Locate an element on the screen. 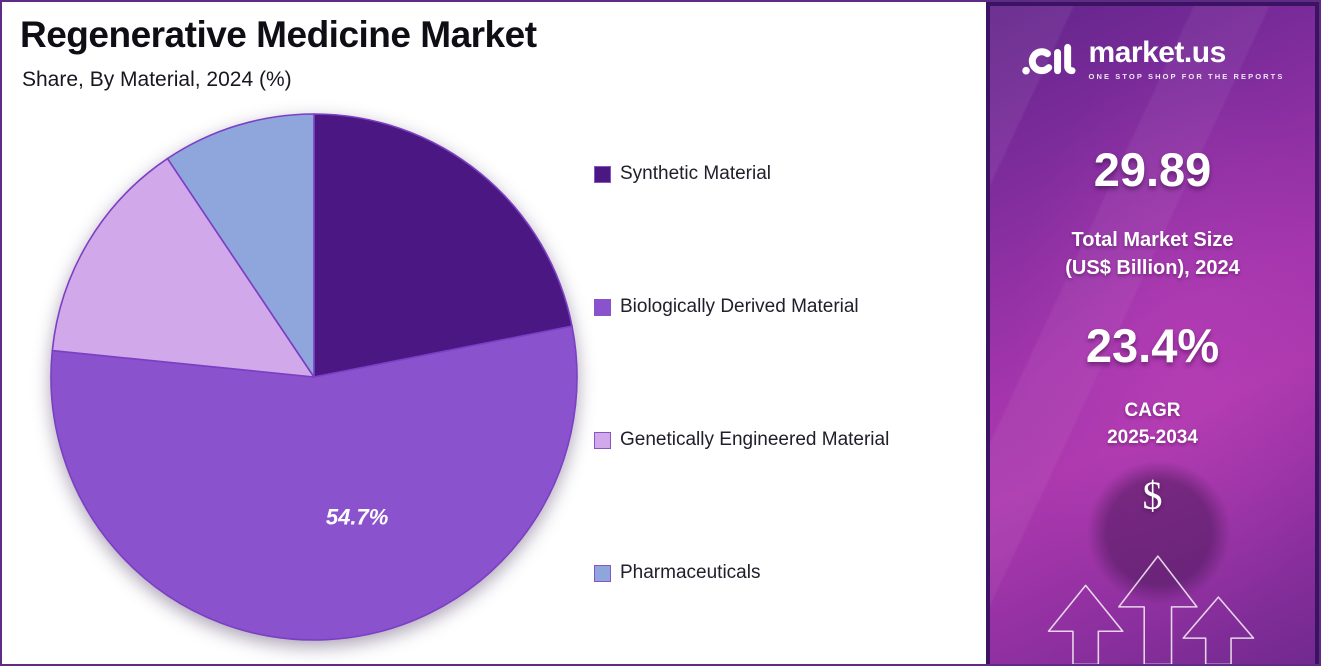 The image size is (1321, 666). legend-label-genetically-engineered-material: Genetically Engineered Material is located at coordinates (755, 439).